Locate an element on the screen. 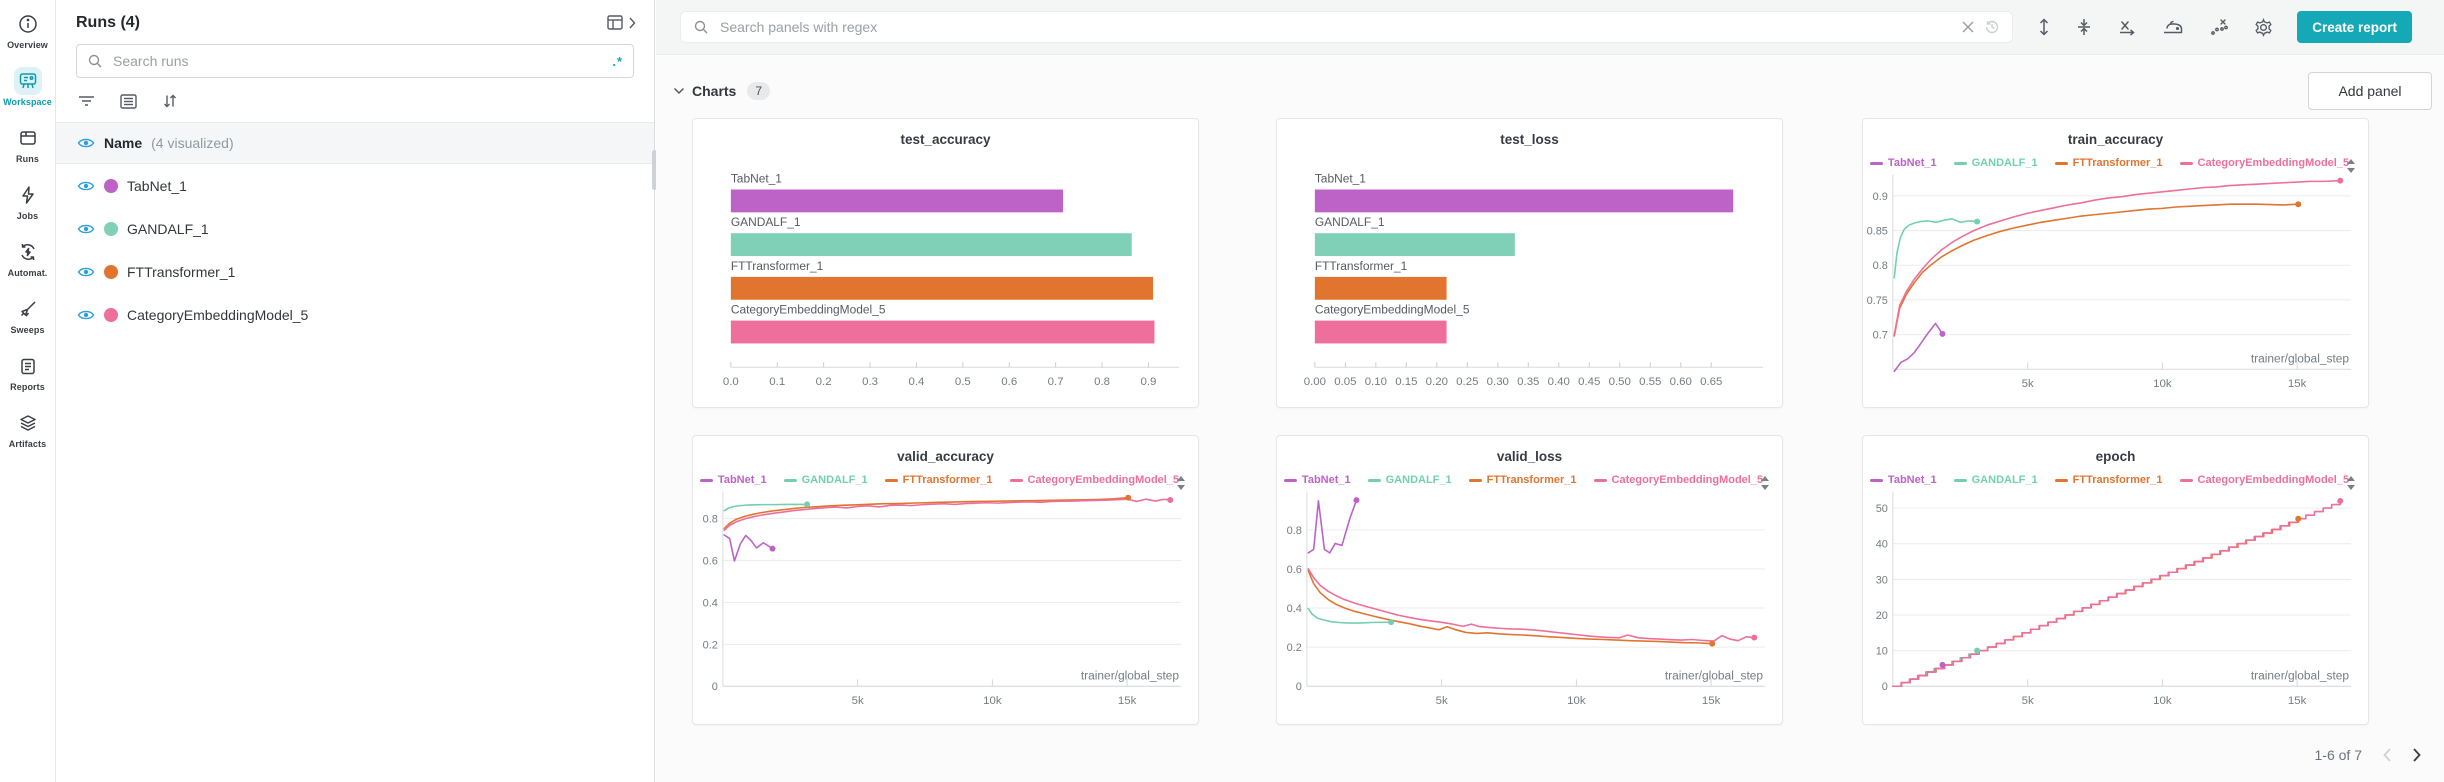  chart-title: test_accuracy is located at coordinates (945, 139).